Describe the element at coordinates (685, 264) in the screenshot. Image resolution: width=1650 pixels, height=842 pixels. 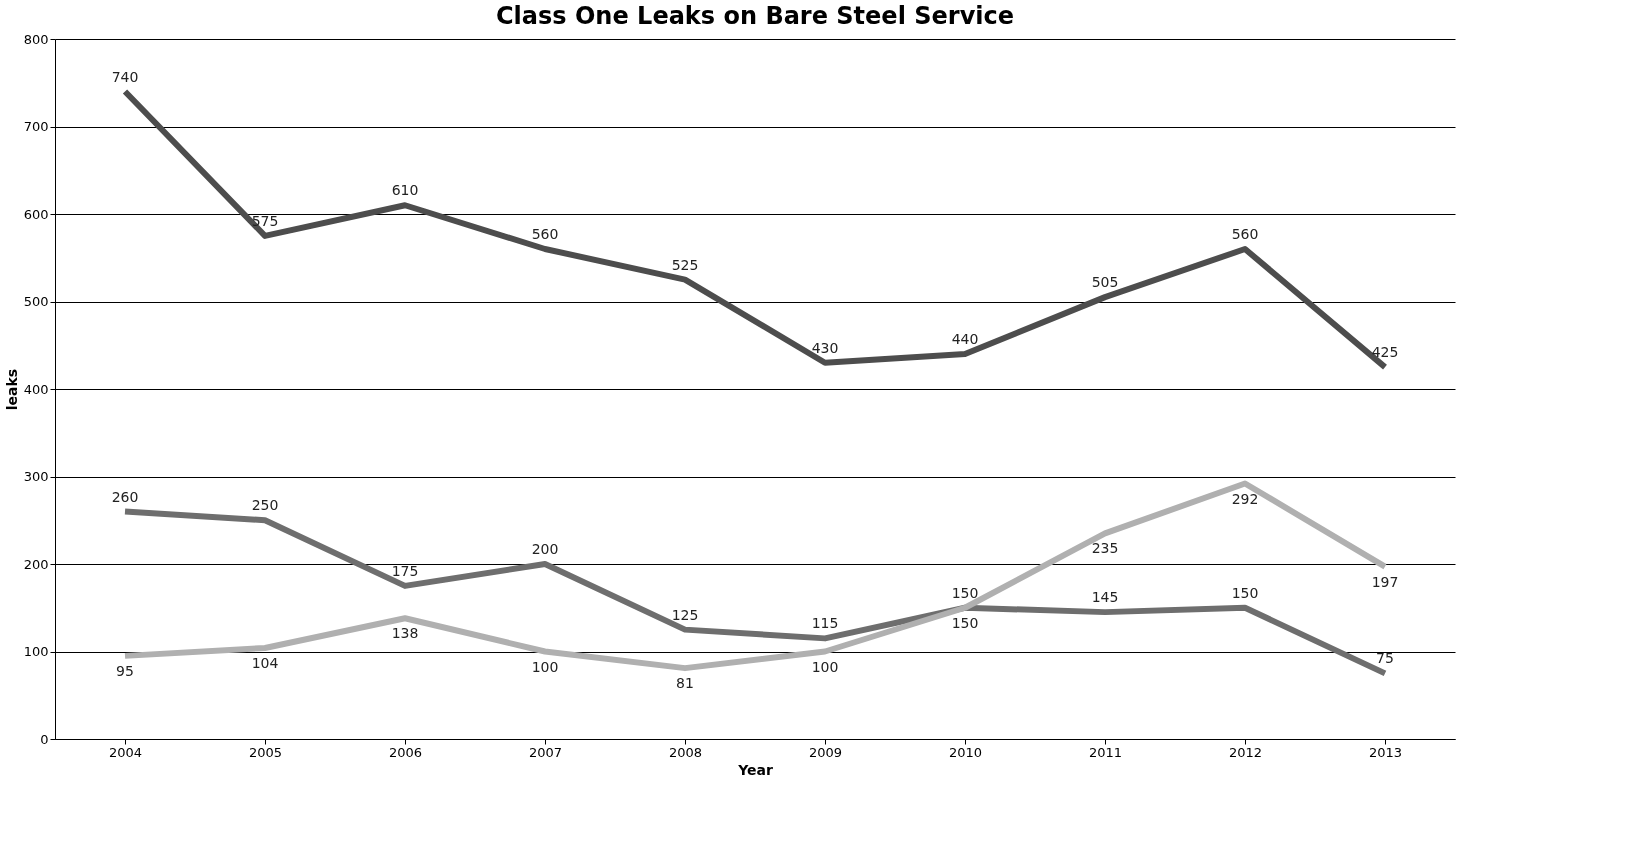
I see `data-label: 525` at that location.